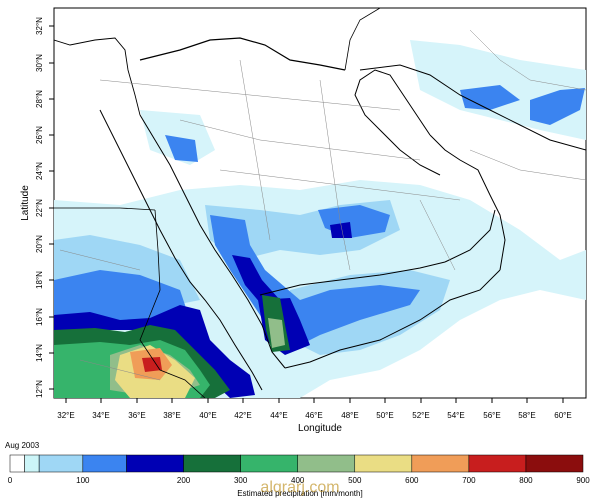  Describe the element at coordinates (83, 480) in the screenshot. I see `colorbar-tick-label: 100` at that location.